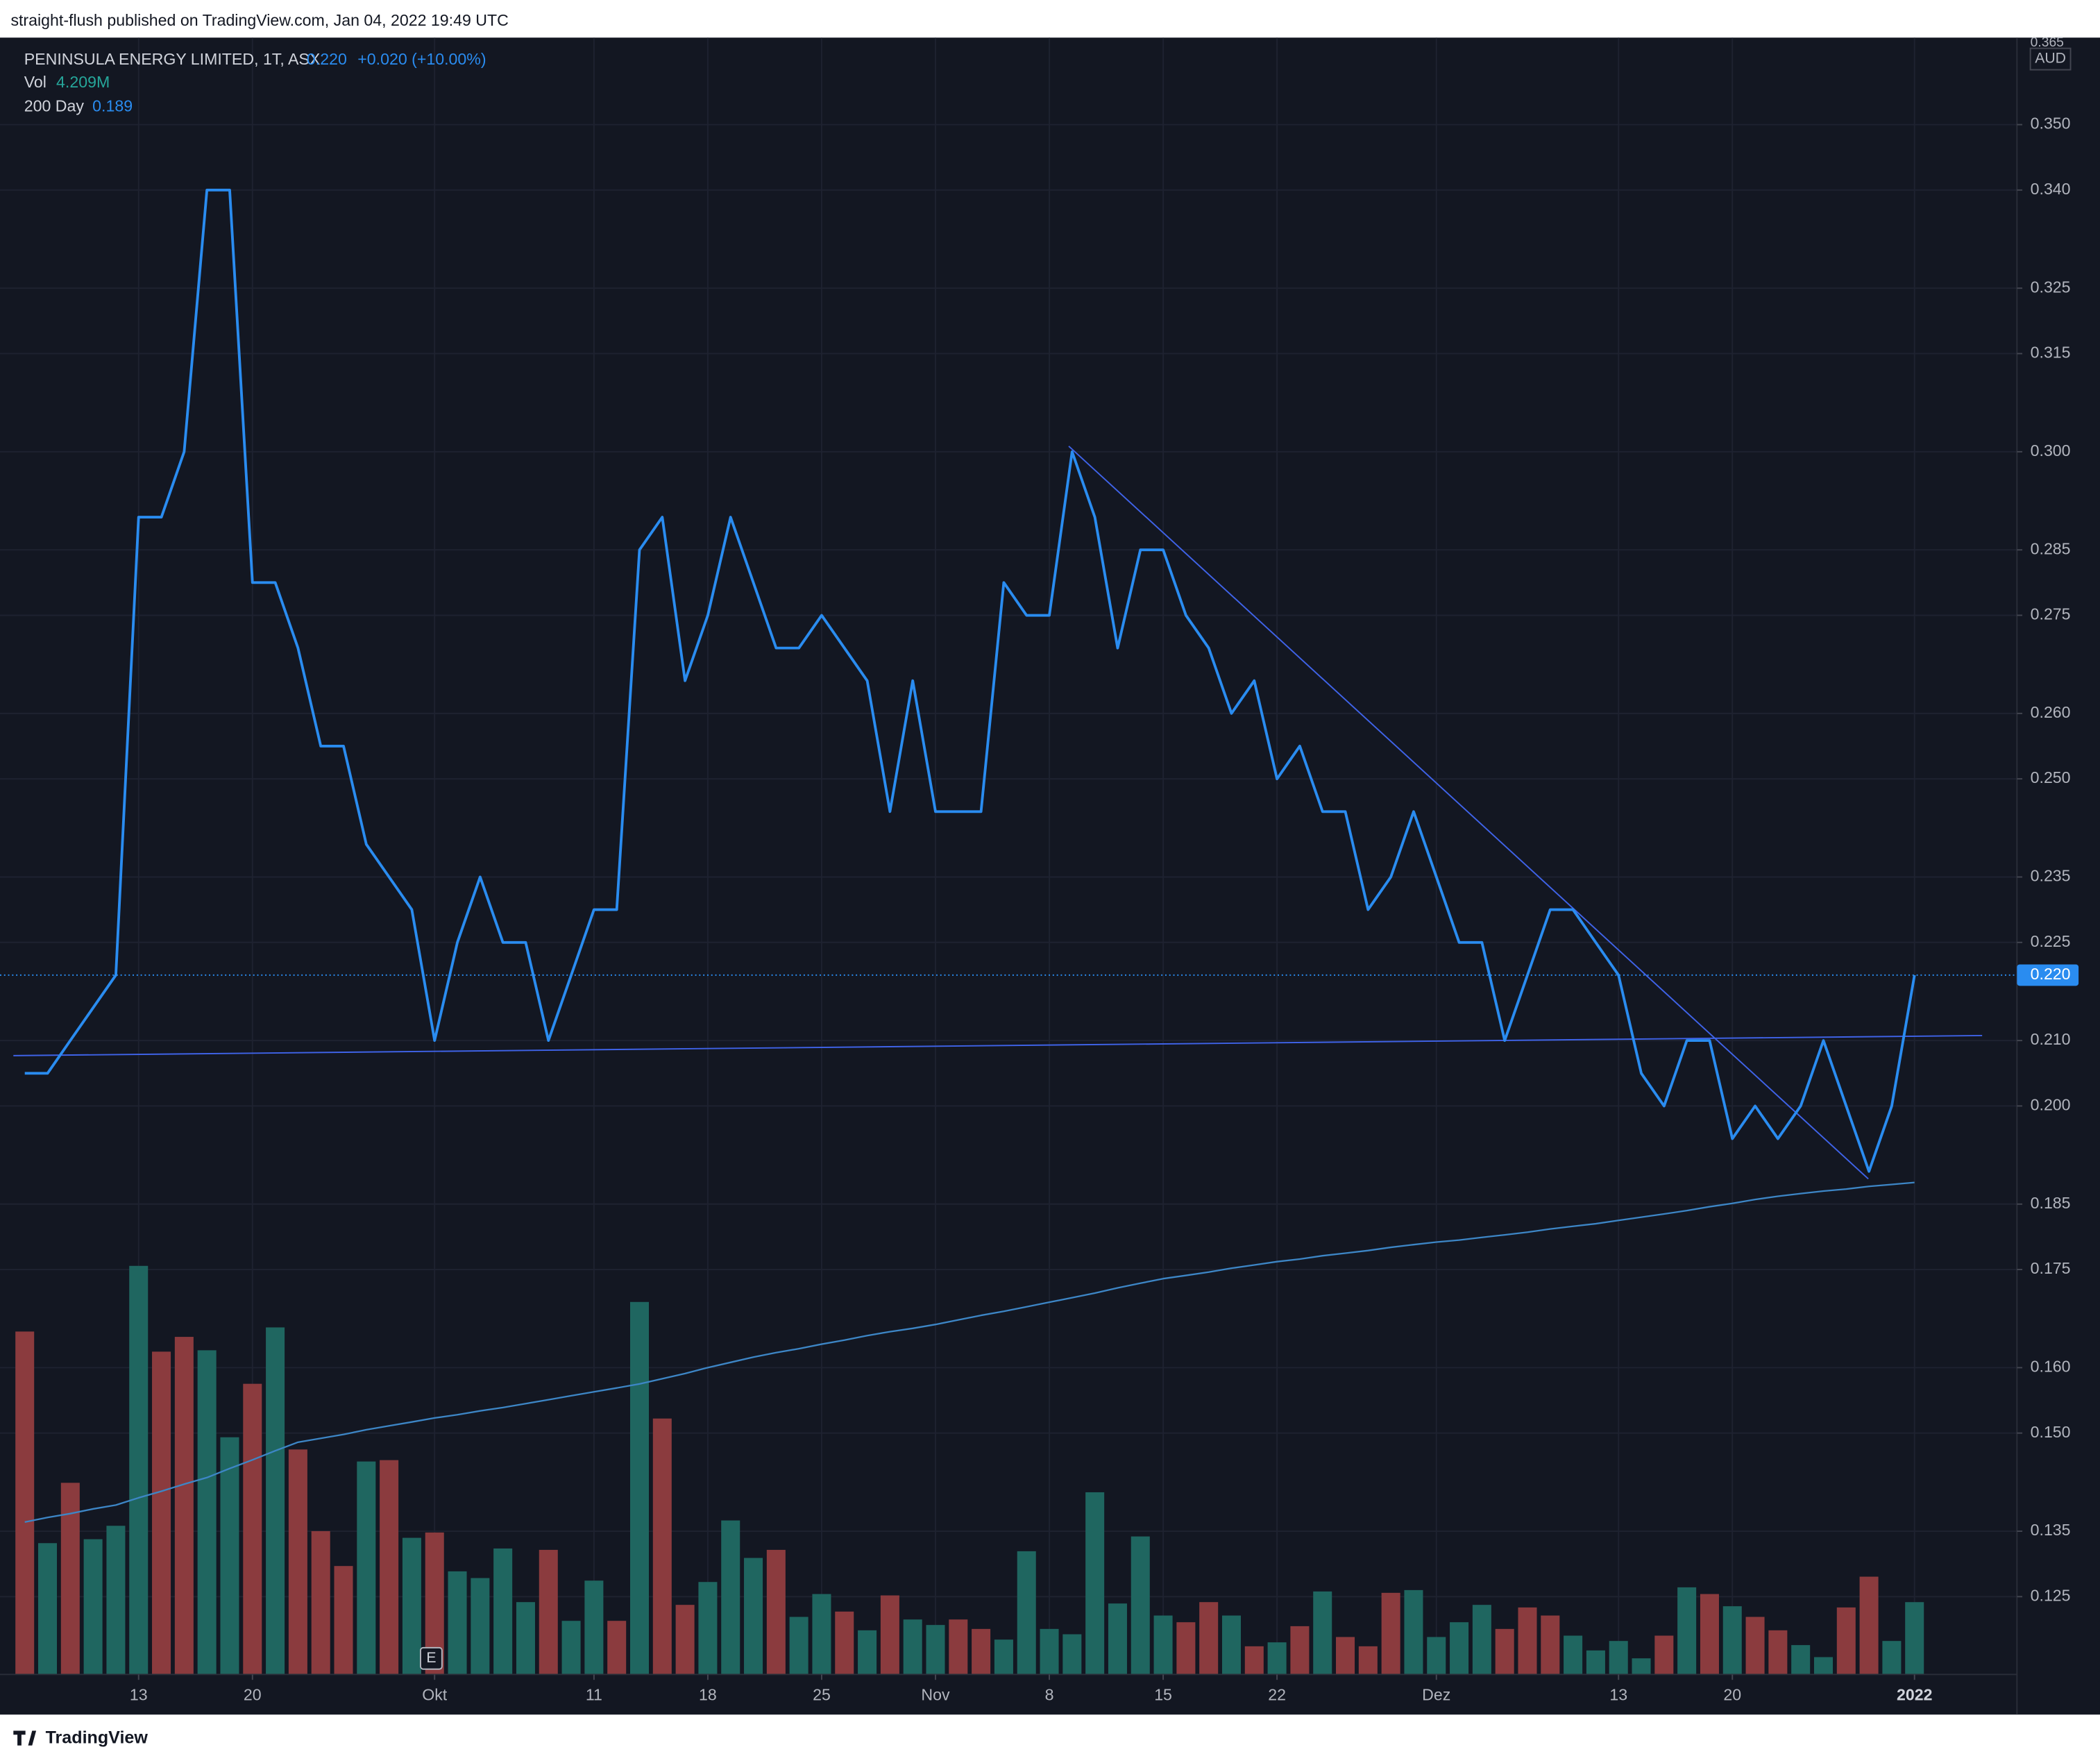 Image resolution: width=2100 pixels, height=1763 pixels. I want to click on x-tick-label: 11, so click(594, 1694).